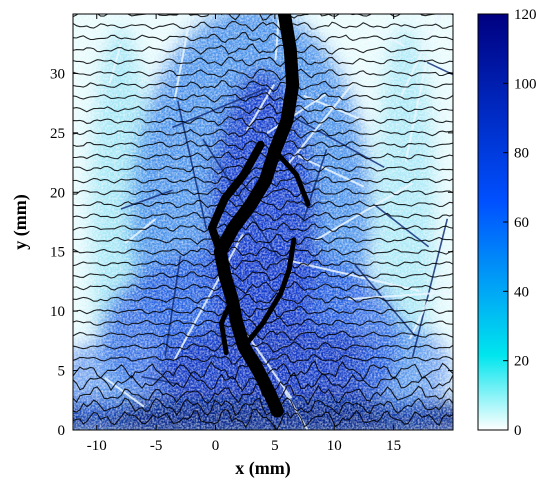  Describe the element at coordinates (525, 84) in the screenshot. I see `colorbar-tick-label: 100` at that location.